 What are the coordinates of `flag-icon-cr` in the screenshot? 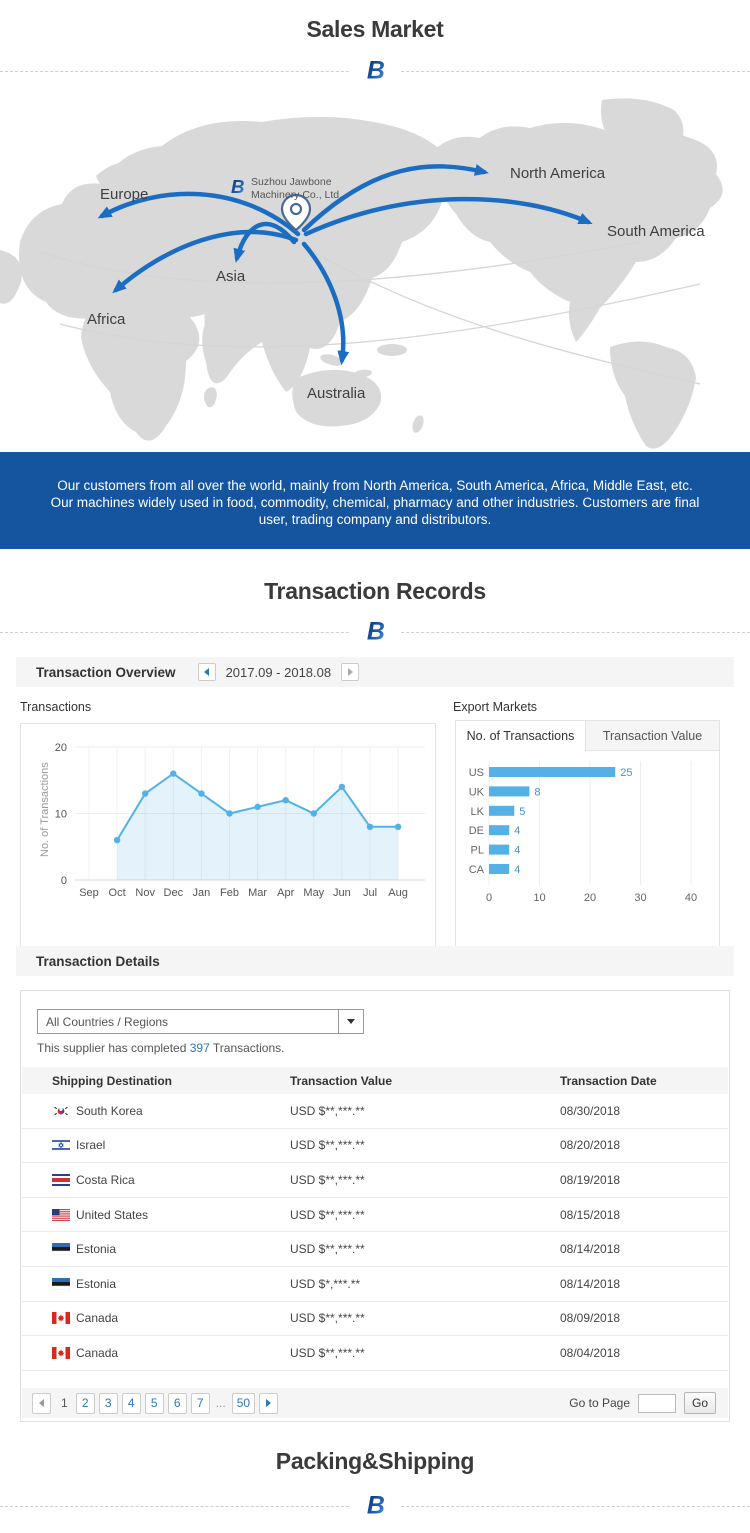 It's located at (61, 1179).